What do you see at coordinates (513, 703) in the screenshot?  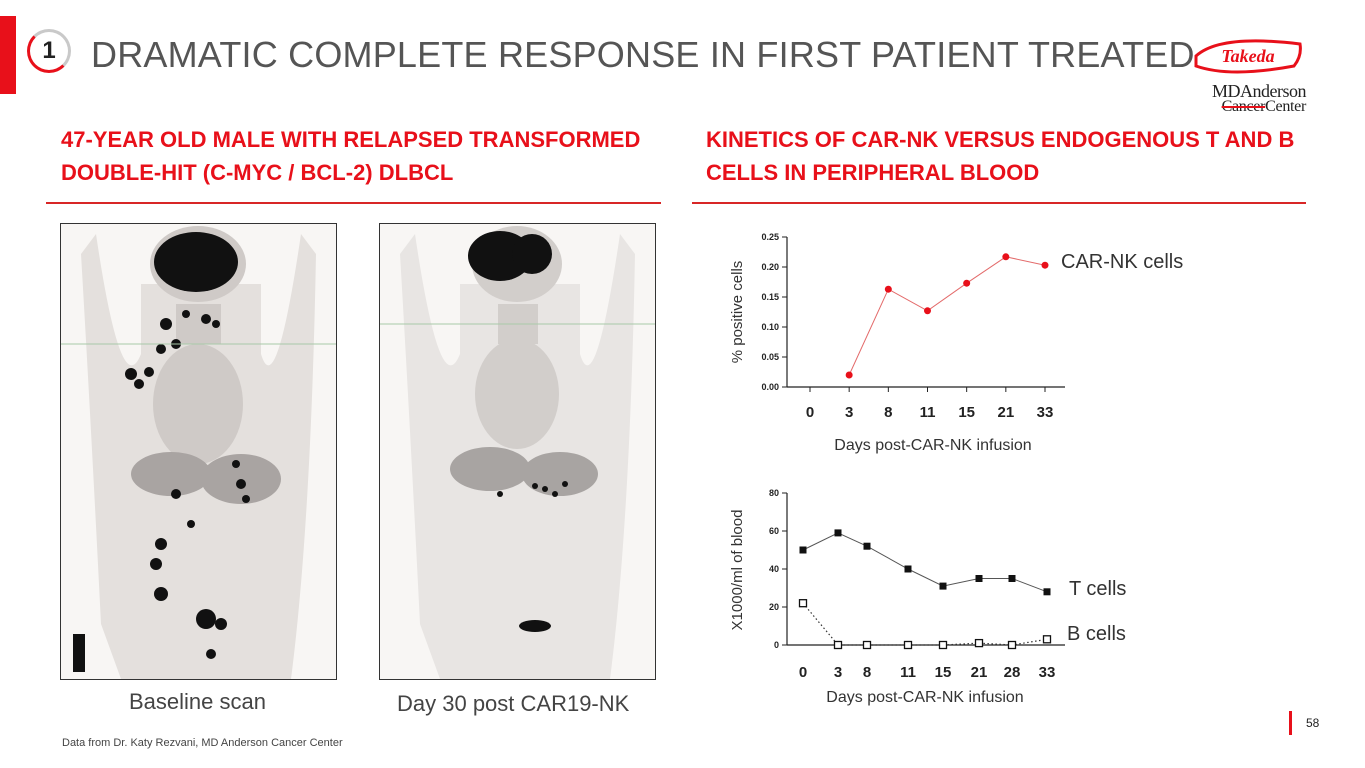 I see `day30-scan-caption: Day 30 post CAR19-NK` at bounding box center [513, 703].